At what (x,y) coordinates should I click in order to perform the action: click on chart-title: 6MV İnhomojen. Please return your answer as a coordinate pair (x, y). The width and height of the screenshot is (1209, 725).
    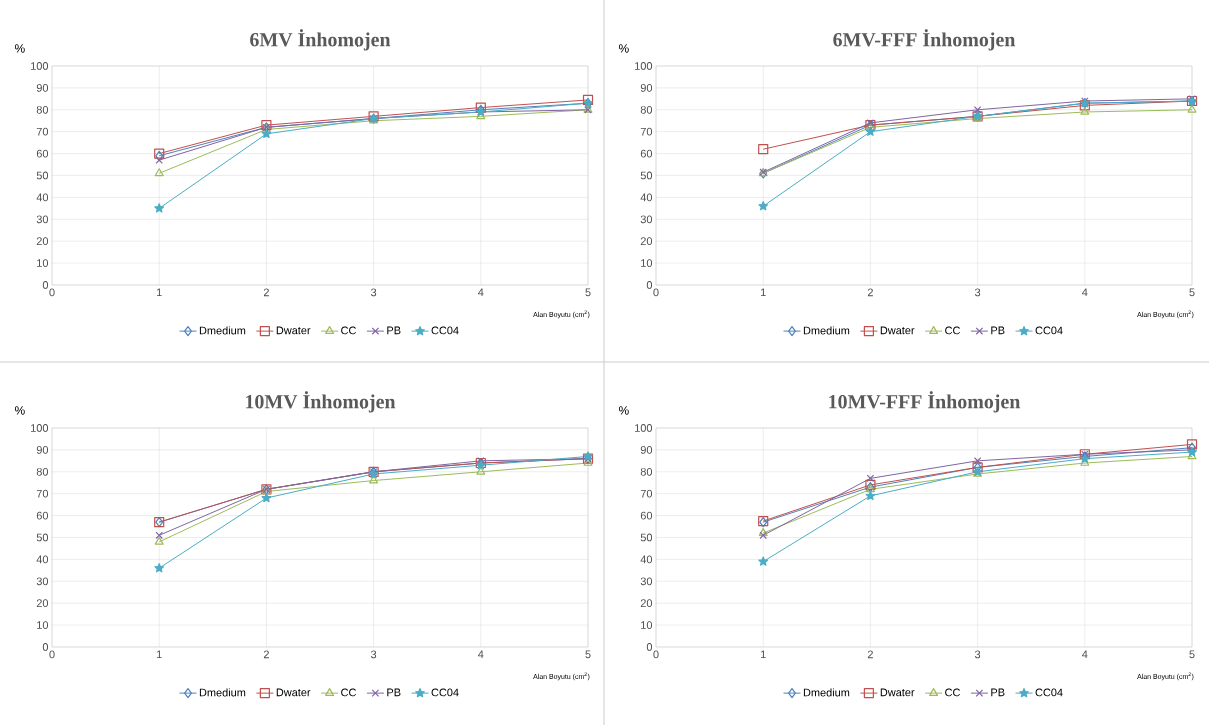
    Looking at the image, I should click on (320, 40).